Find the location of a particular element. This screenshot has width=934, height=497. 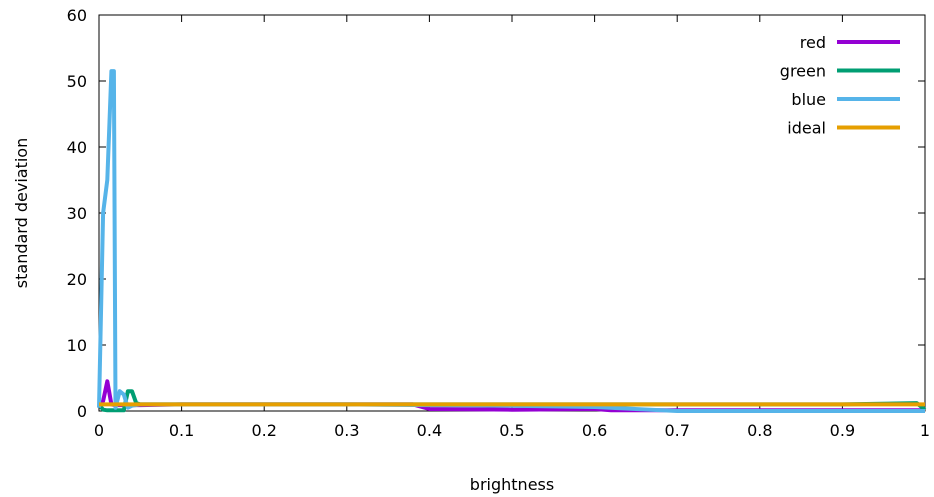

y-tick-label: 50 is located at coordinates (77, 81).